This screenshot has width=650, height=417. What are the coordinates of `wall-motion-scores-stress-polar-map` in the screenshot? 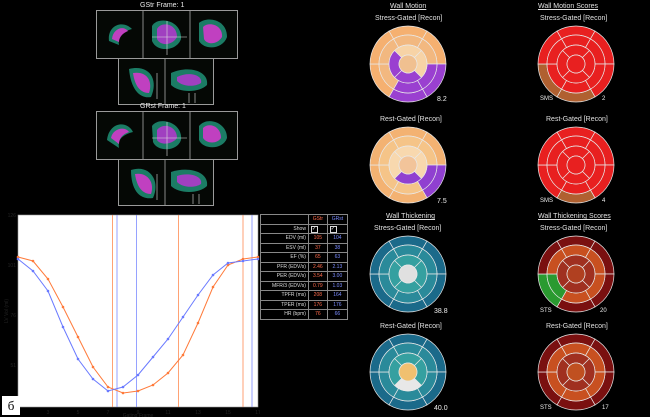 It's located at (576, 64).